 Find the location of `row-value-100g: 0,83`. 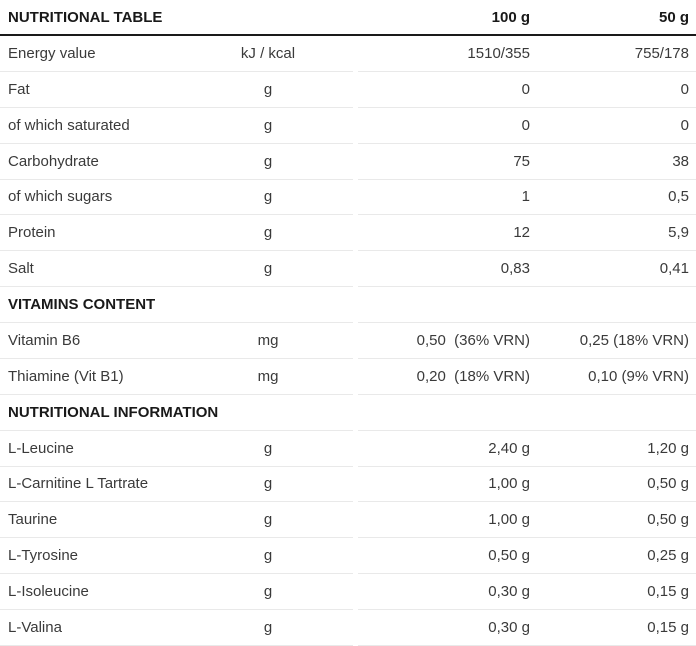

row-value-100g: 0,83 is located at coordinates (515, 269).